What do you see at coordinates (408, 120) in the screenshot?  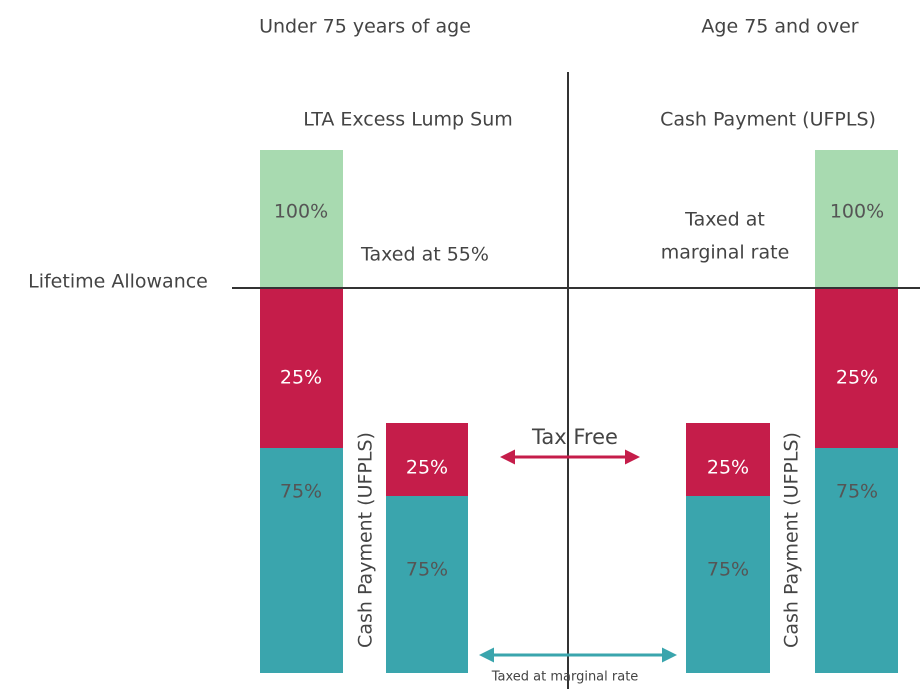 I see `column-title: LTA Excess Lump Sum` at bounding box center [408, 120].